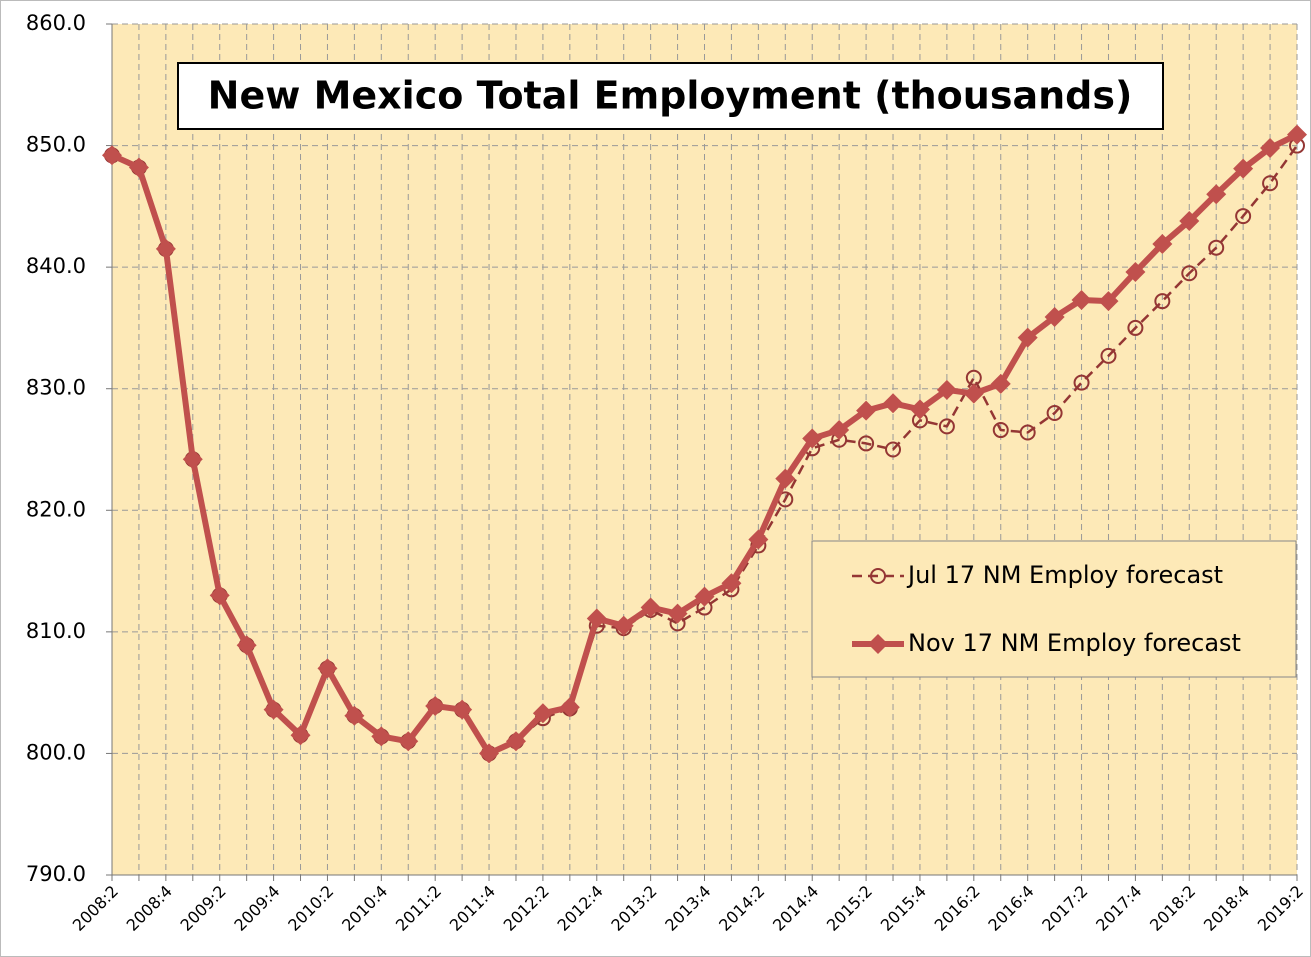 The height and width of the screenshot is (957, 1311). I want to click on legend-entry: Jul 17 NM Employ forecast, so click(1037, 575).